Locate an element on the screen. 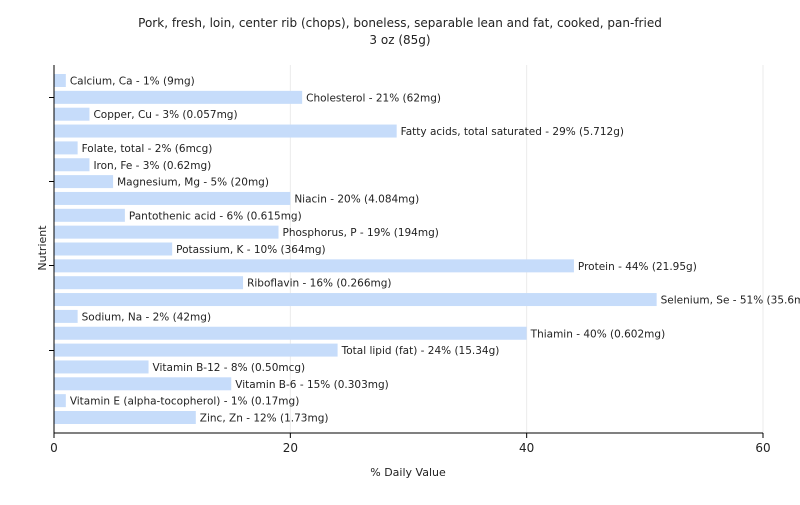 The height and width of the screenshot is (505, 800). bar-label: Pantothenic acid - 6% (0.615mg) is located at coordinates (215, 216).